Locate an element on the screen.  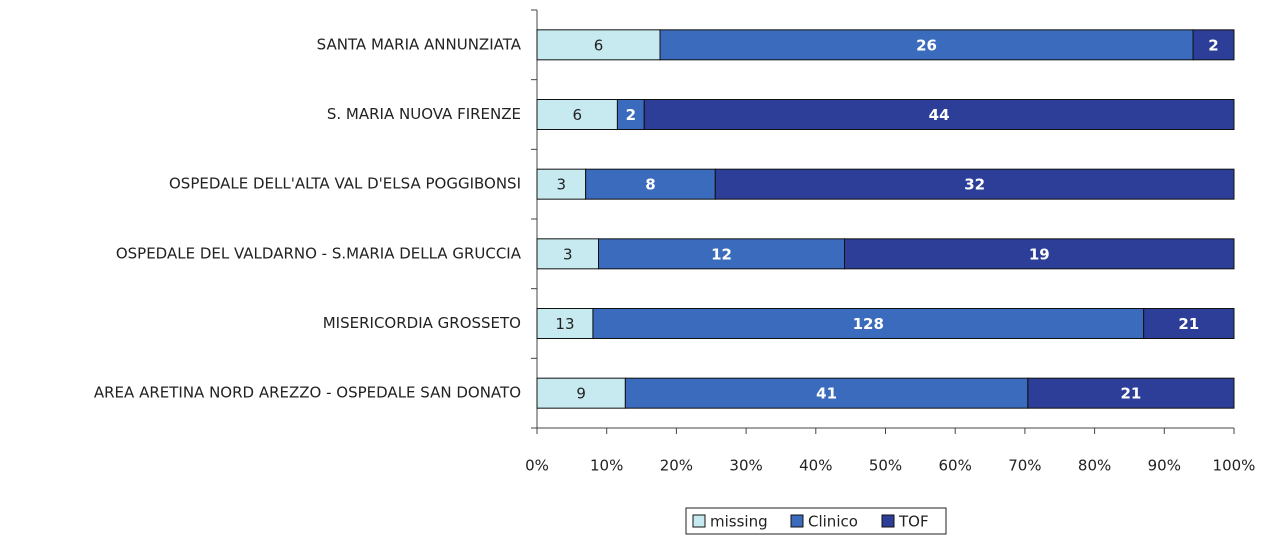
data-label: 128 is located at coordinates (868, 324).